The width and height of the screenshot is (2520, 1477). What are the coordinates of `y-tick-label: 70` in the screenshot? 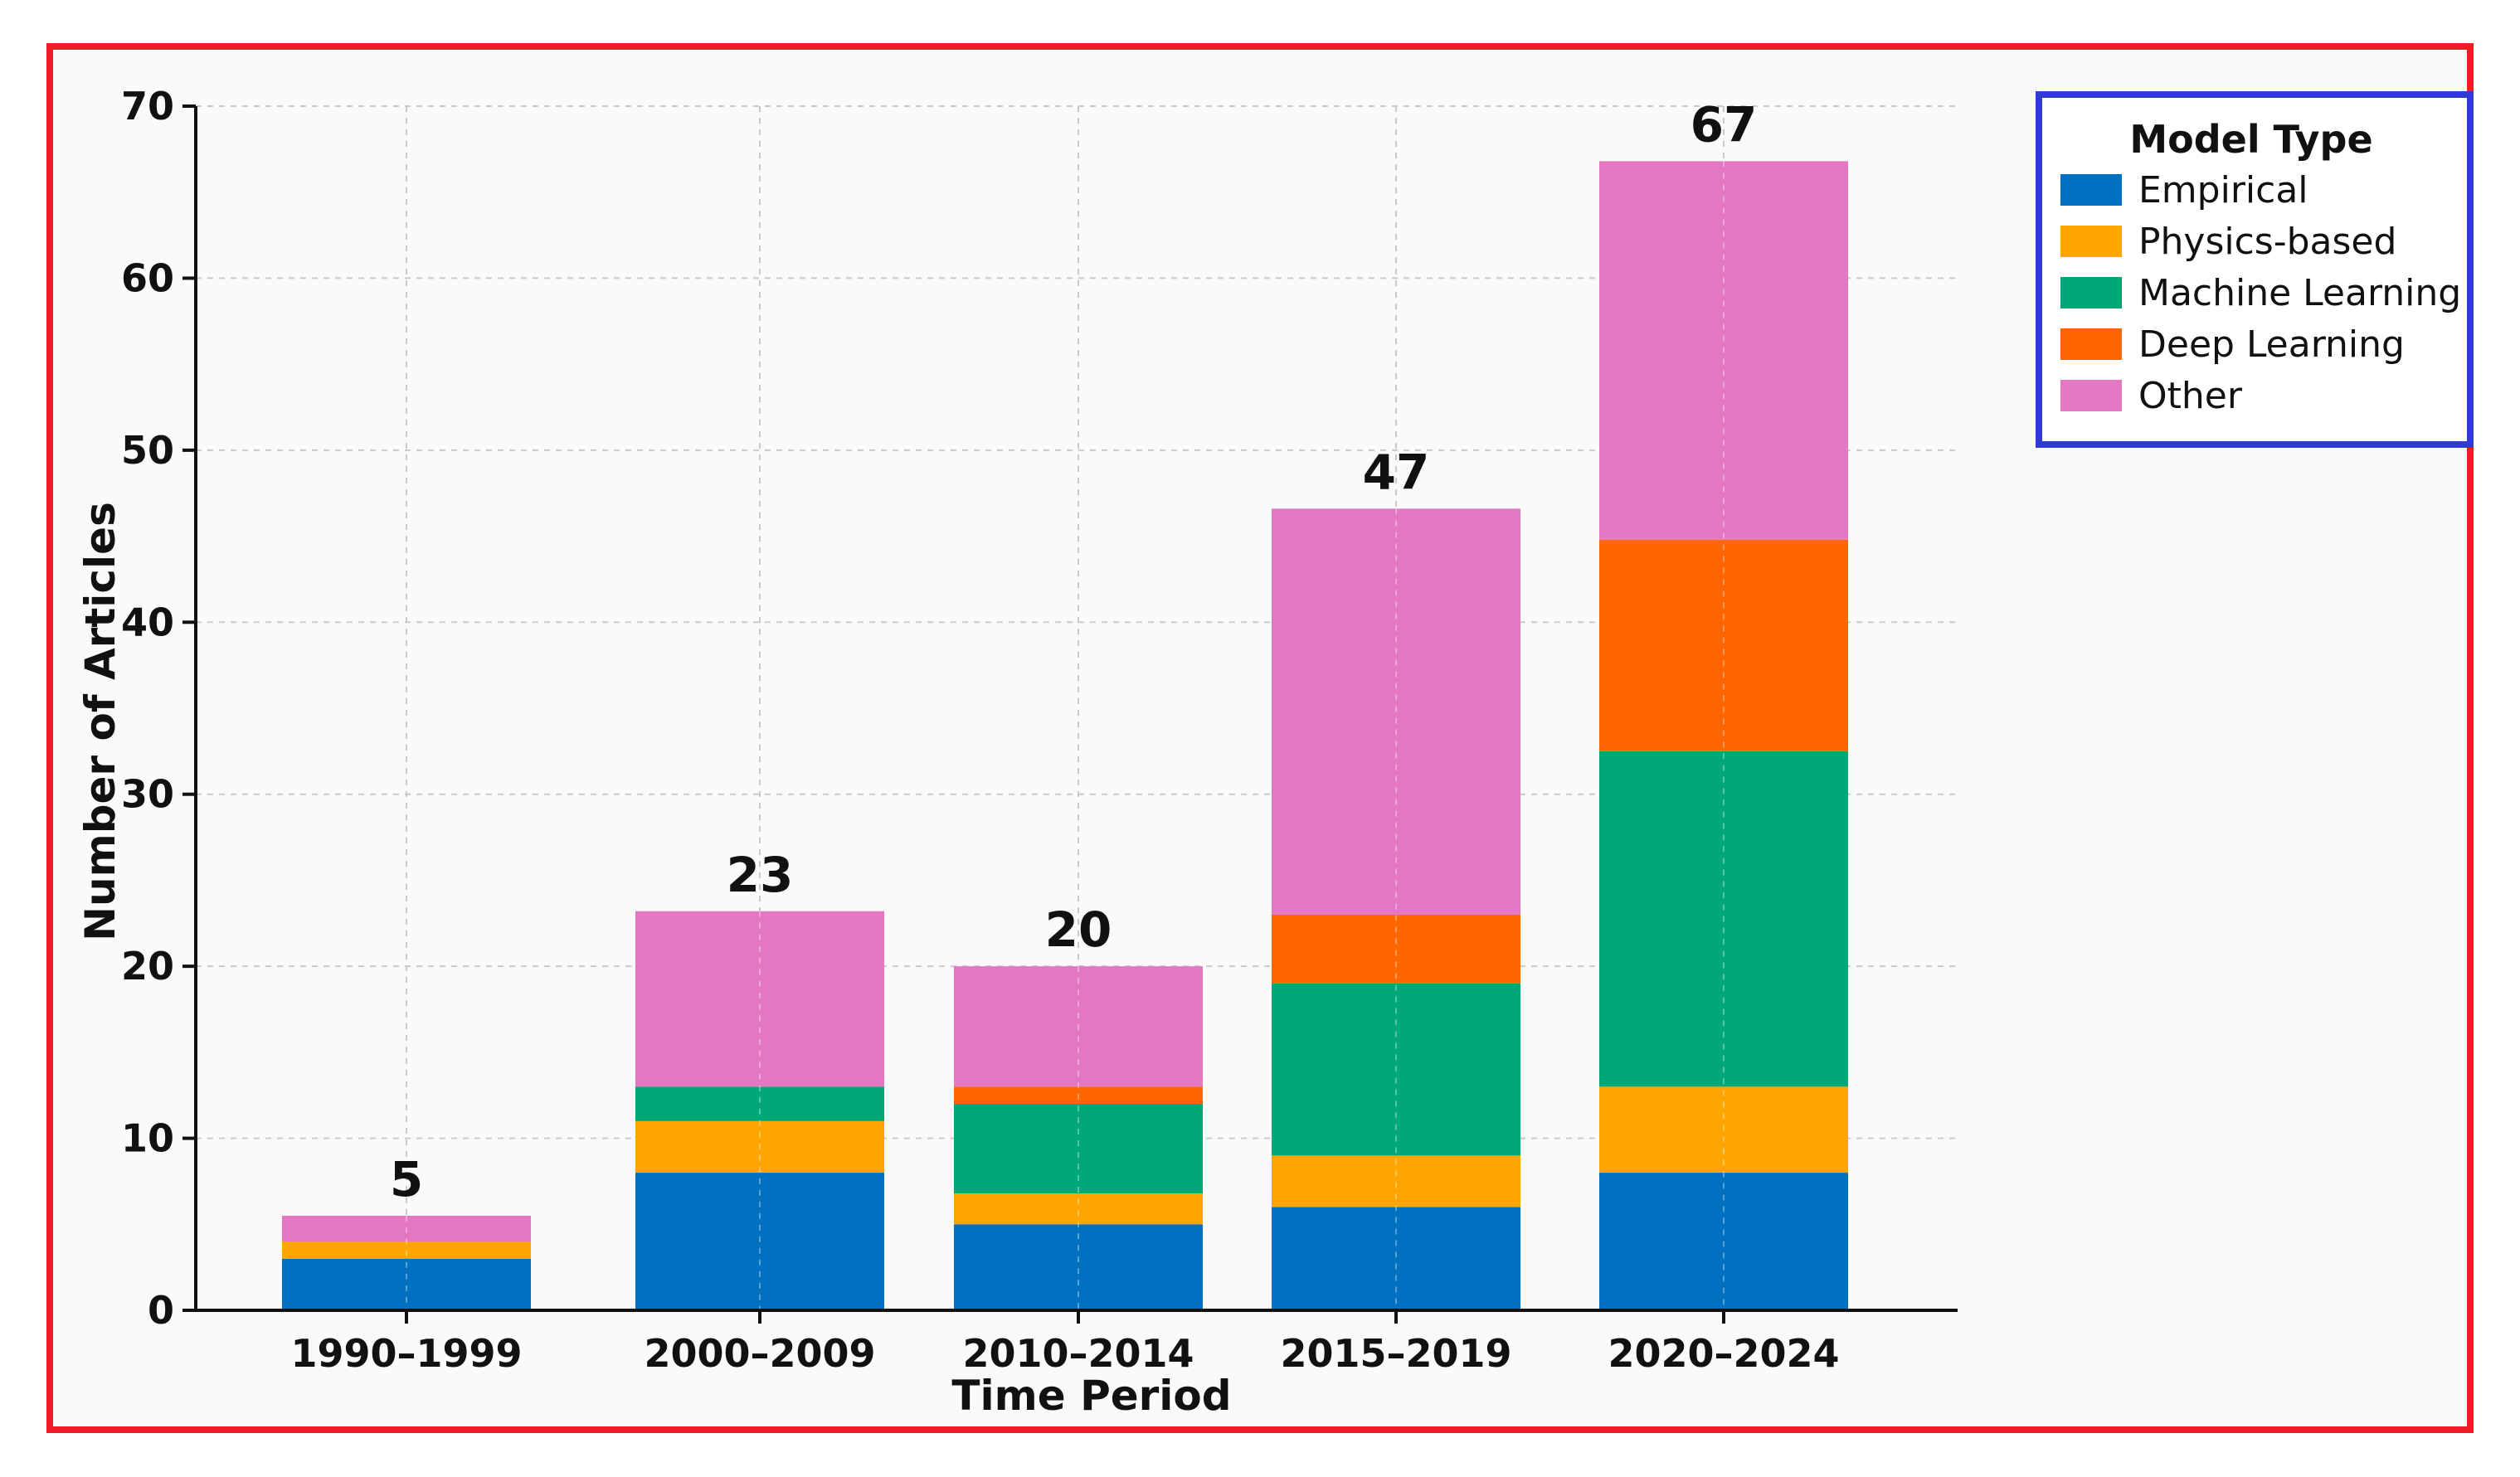 It's located at (147, 107).